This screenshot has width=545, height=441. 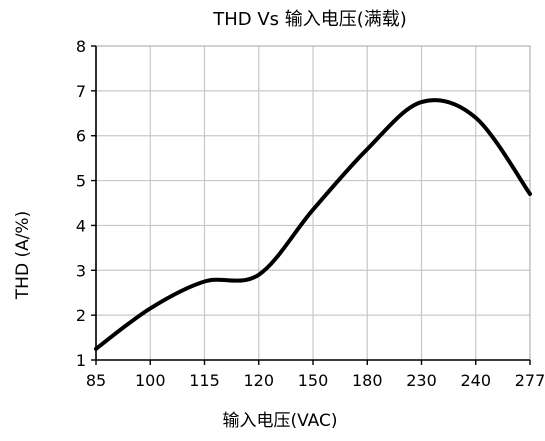 What do you see at coordinates (23, 255) in the screenshot?
I see `y-axis-label: THD (A/%)` at bounding box center [23, 255].